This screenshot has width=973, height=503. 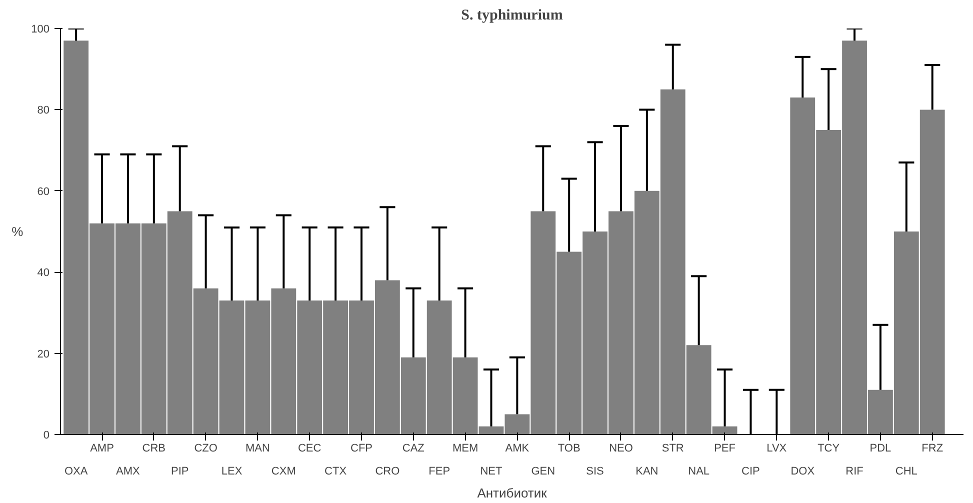 What do you see at coordinates (803, 472) in the screenshot?
I see `x-tick-label: DOX` at bounding box center [803, 472].